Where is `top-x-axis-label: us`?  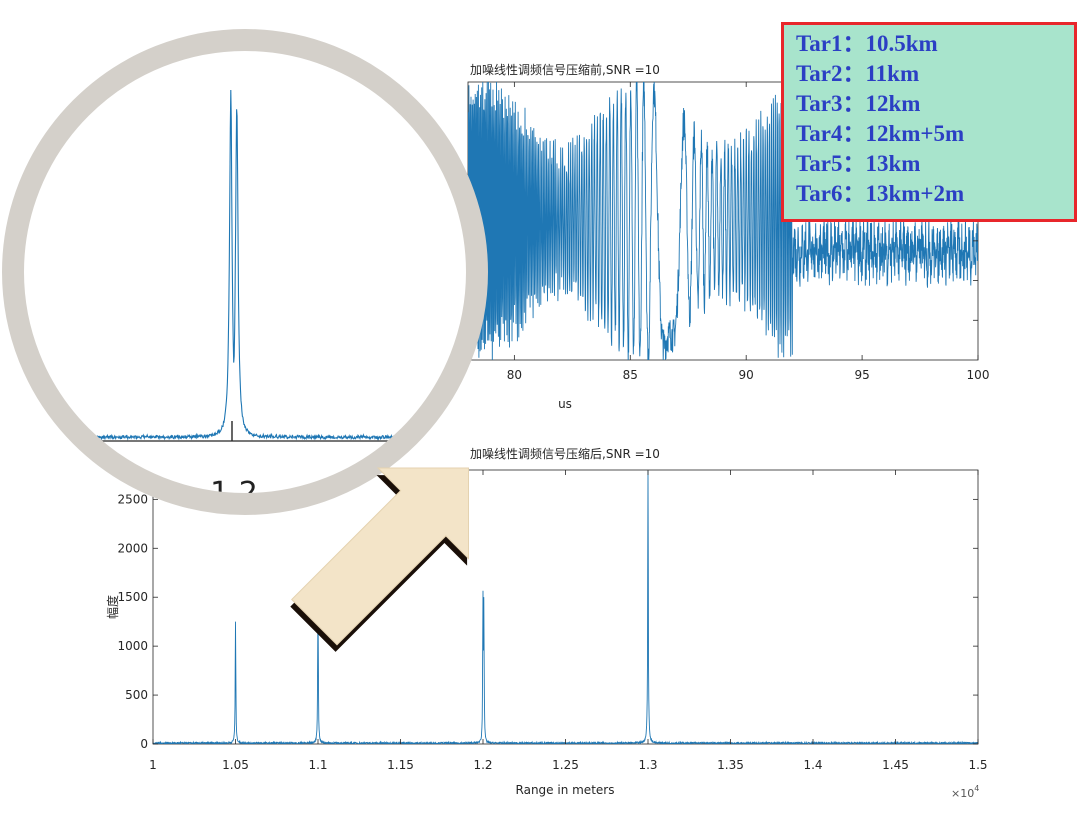
top-x-axis-label: us is located at coordinates (565, 404).